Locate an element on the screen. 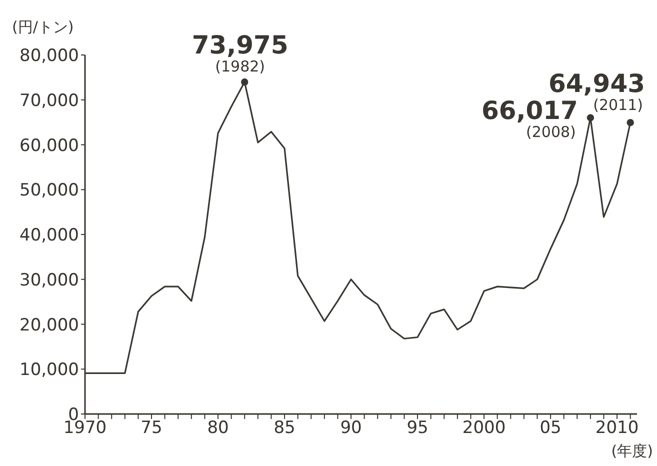 The image size is (657, 466). x-tick-label: 75 is located at coordinates (151, 428).